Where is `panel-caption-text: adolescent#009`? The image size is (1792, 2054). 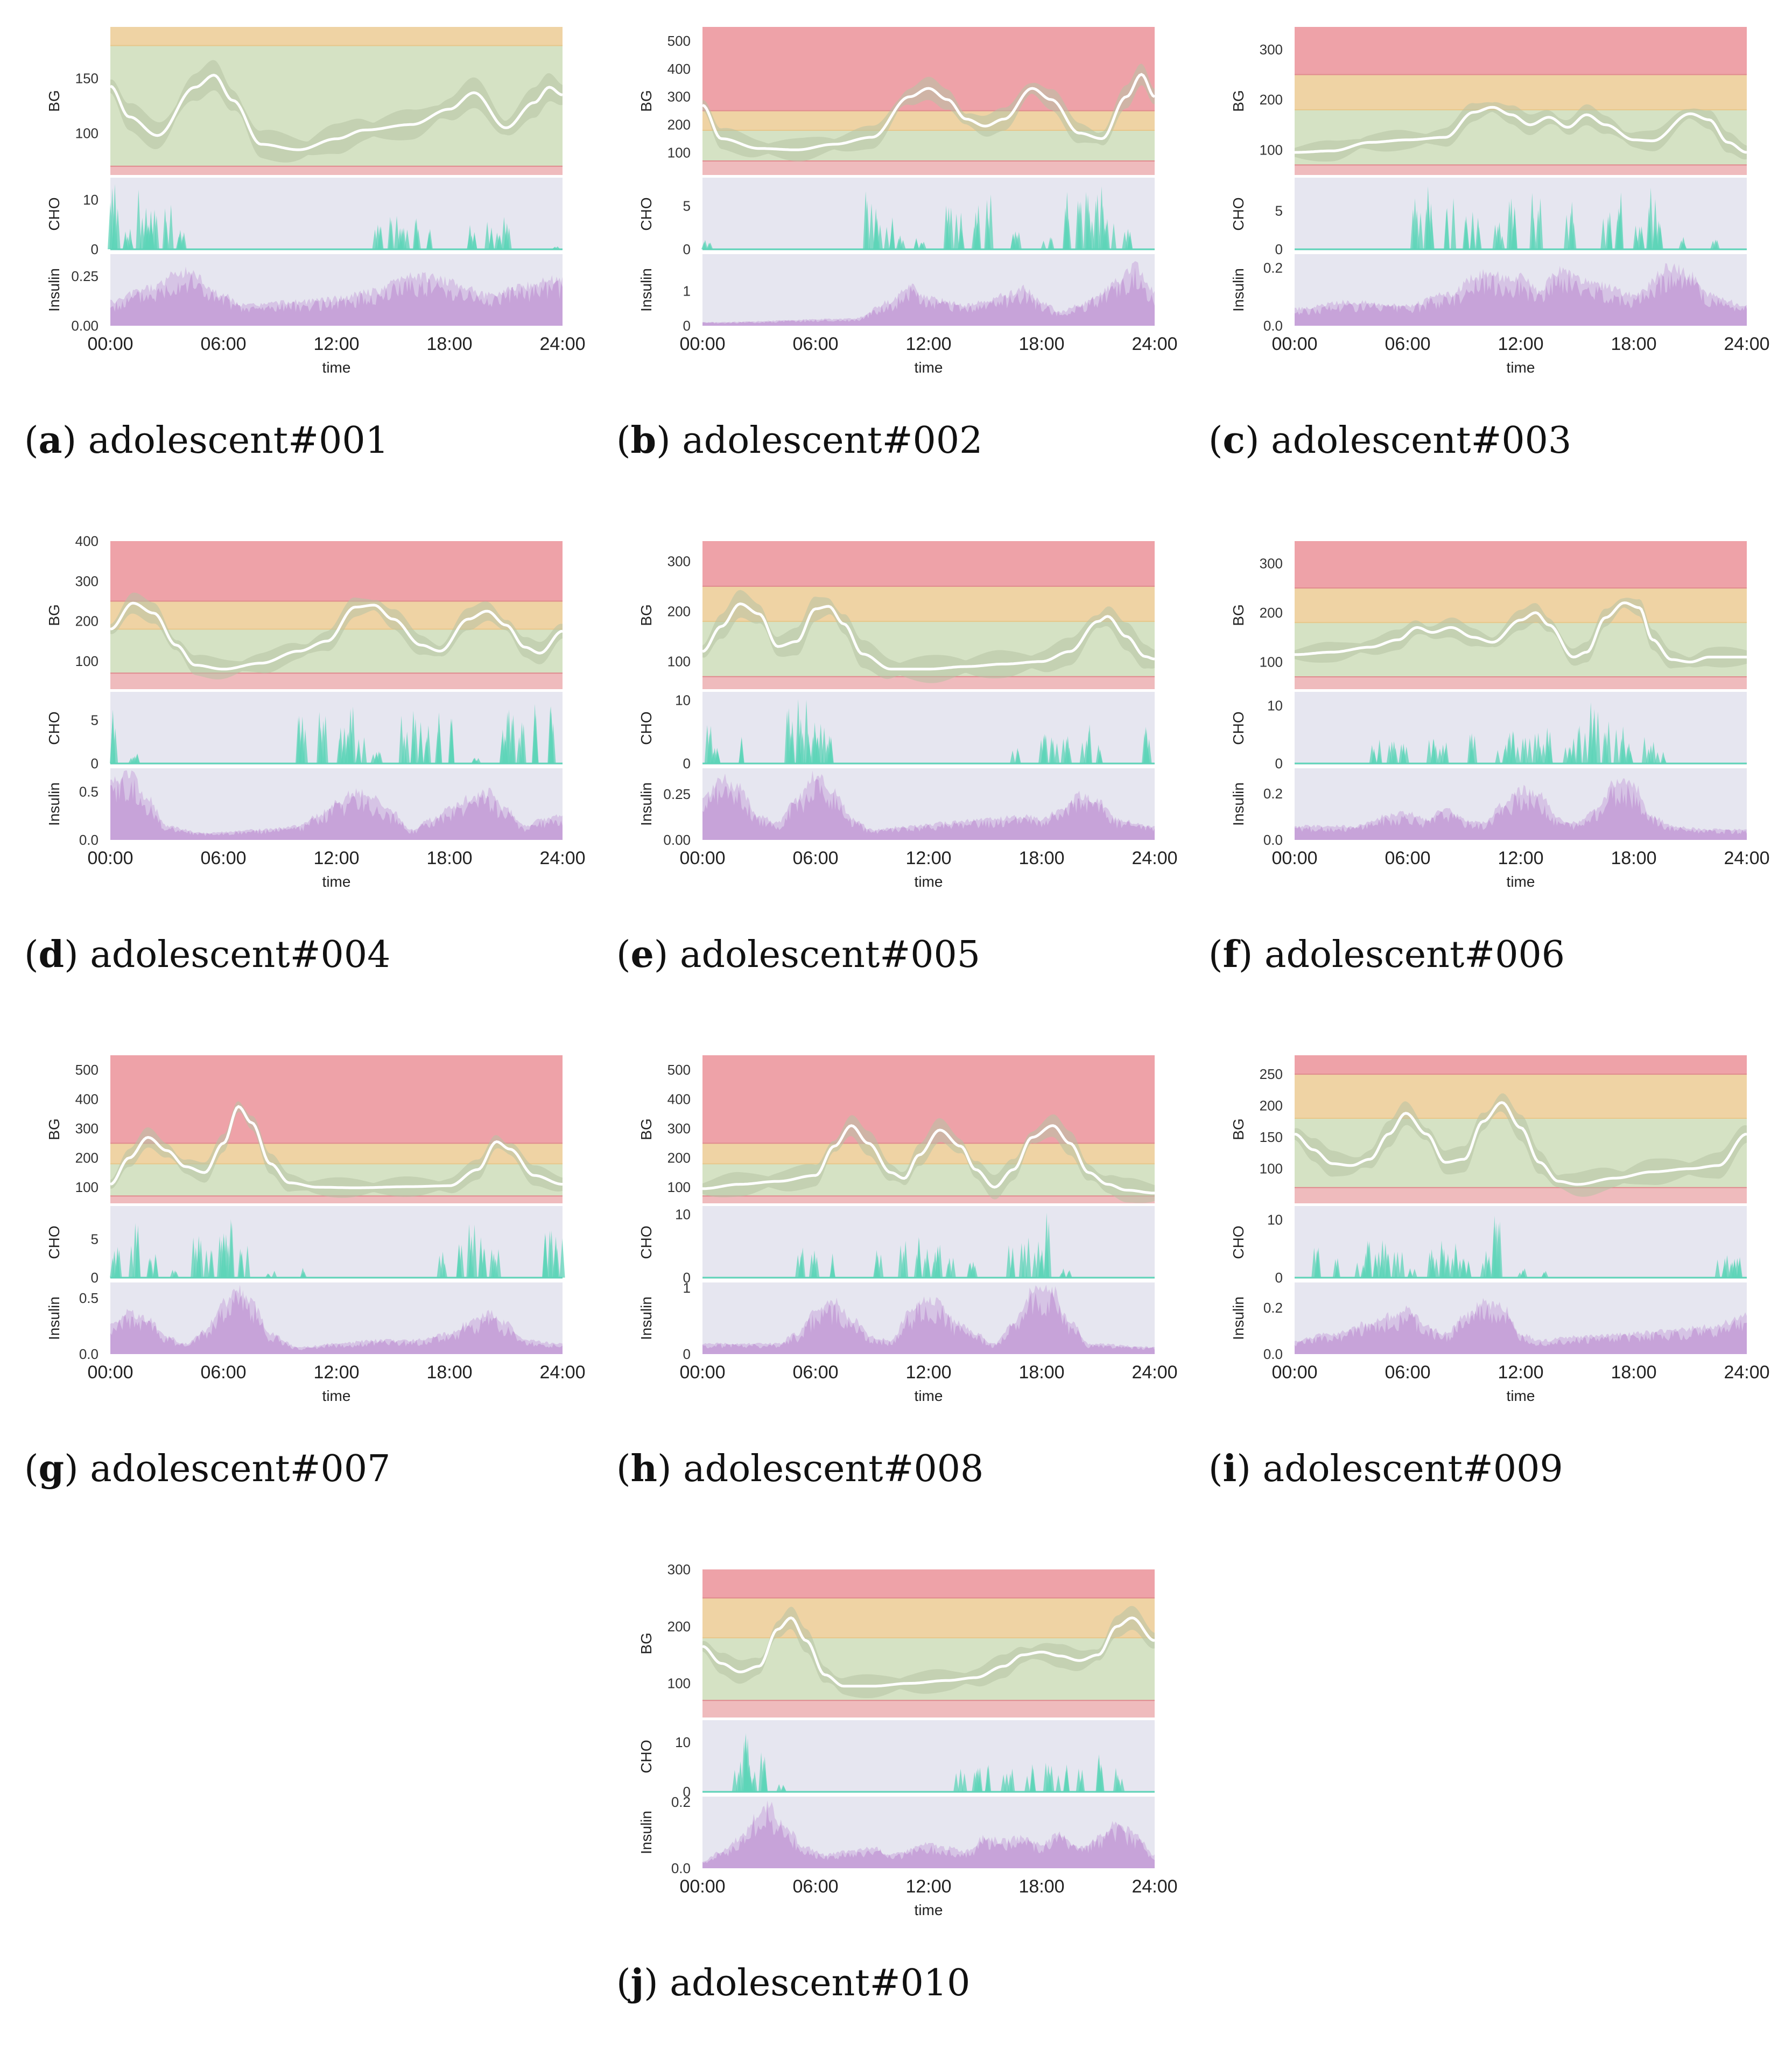
panel-caption-text: adolescent#009 is located at coordinates (1412, 1469).